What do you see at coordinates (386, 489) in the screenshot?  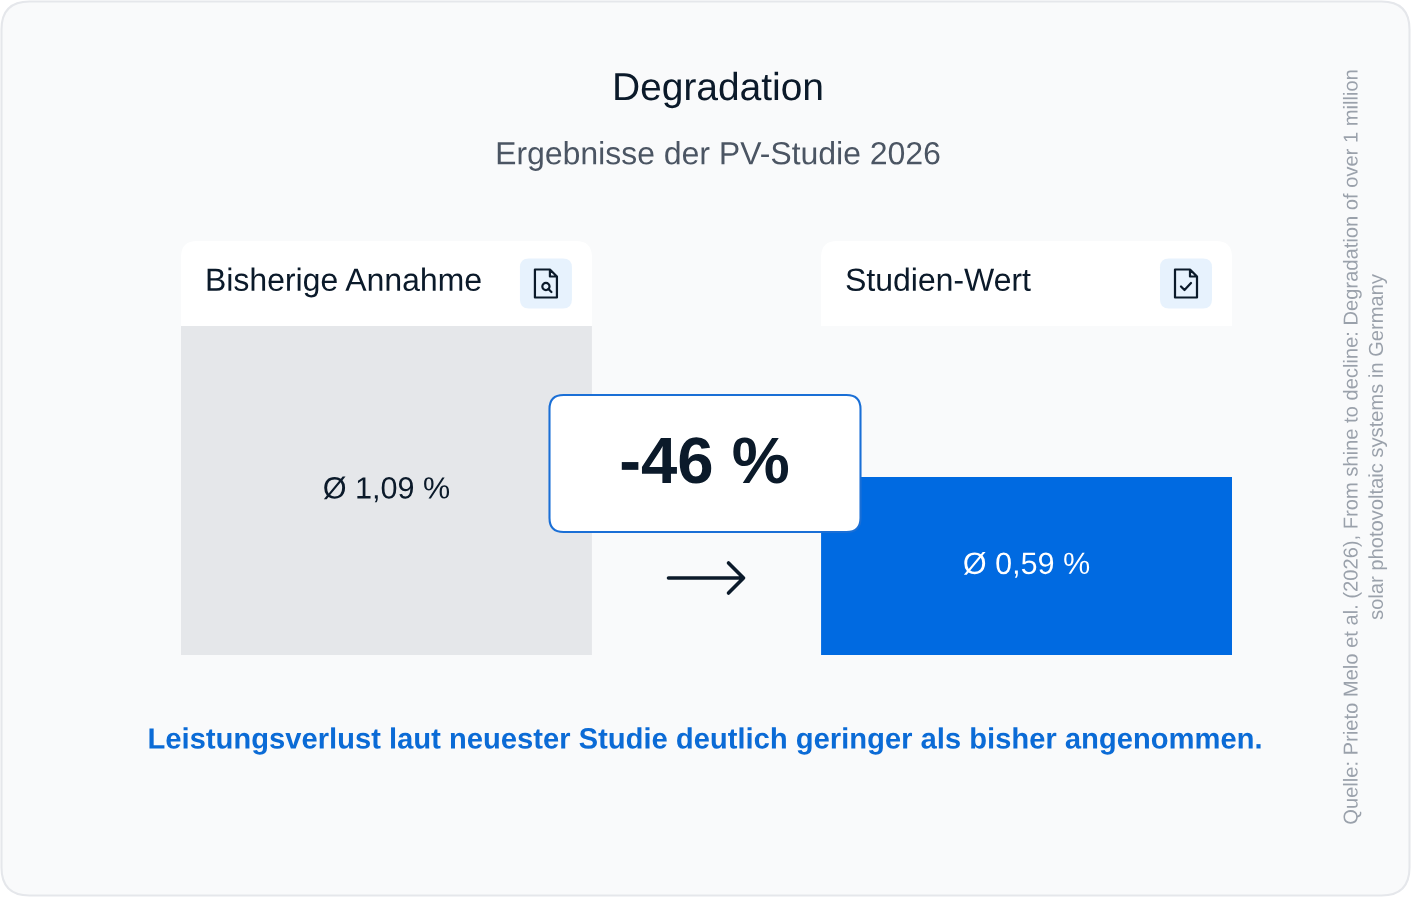 I see `data-label: Ø 1,09 %` at bounding box center [386, 489].